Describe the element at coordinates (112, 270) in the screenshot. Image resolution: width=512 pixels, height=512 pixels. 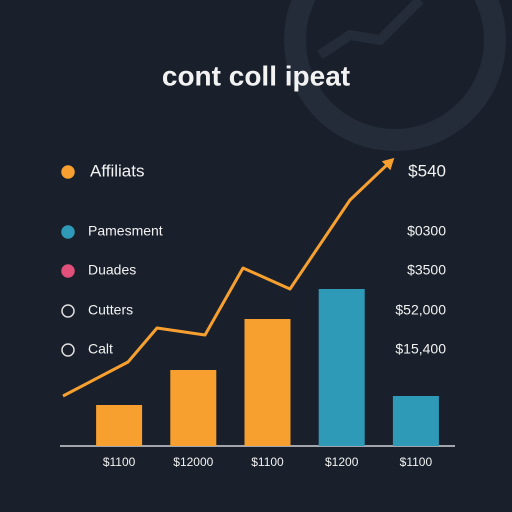
I see `legend-label: Duades` at that location.